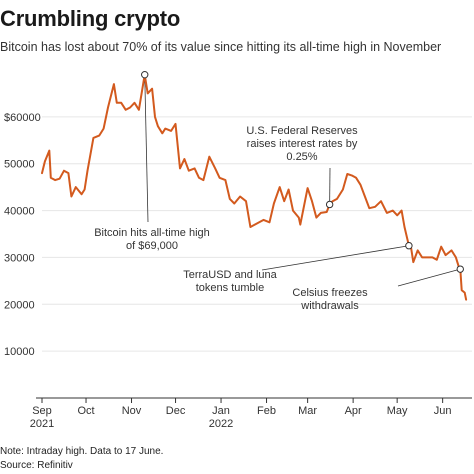 This screenshot has height=474, width=474. Describe the element at coordinates (19, 258) in the screenshot. I see `y-tick-label: 30000` at that location.